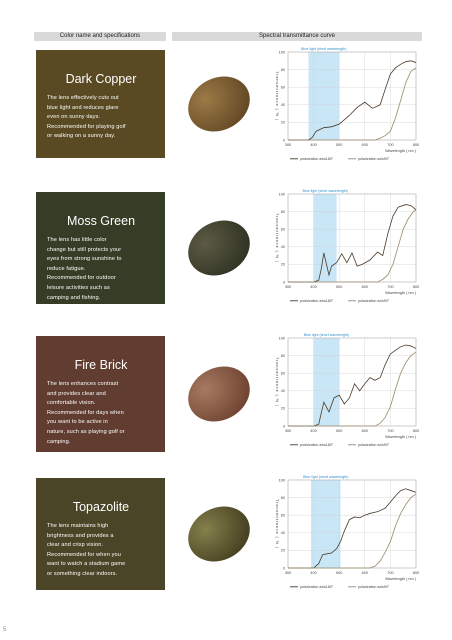 The height and width of the screenshot is (640, 452). Describe the element at coordinates (66, 268) in the screenshot. I see `description-line: reduce fatigue.` at that location.